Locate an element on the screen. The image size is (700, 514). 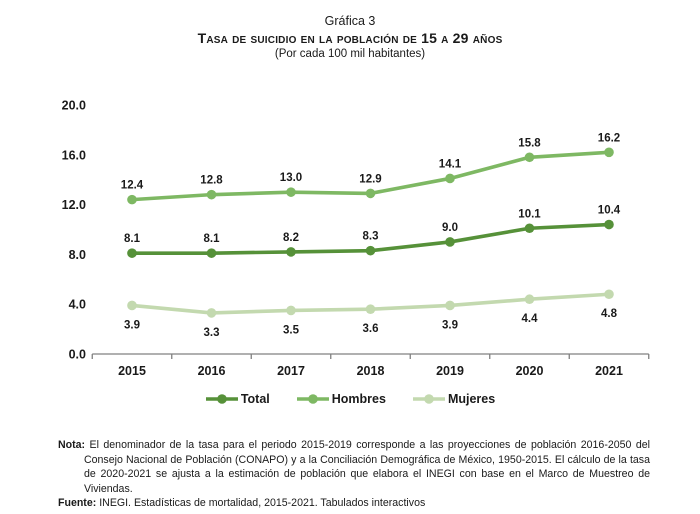
data-label-total: 9.0 is located at coordinates (450, 228).